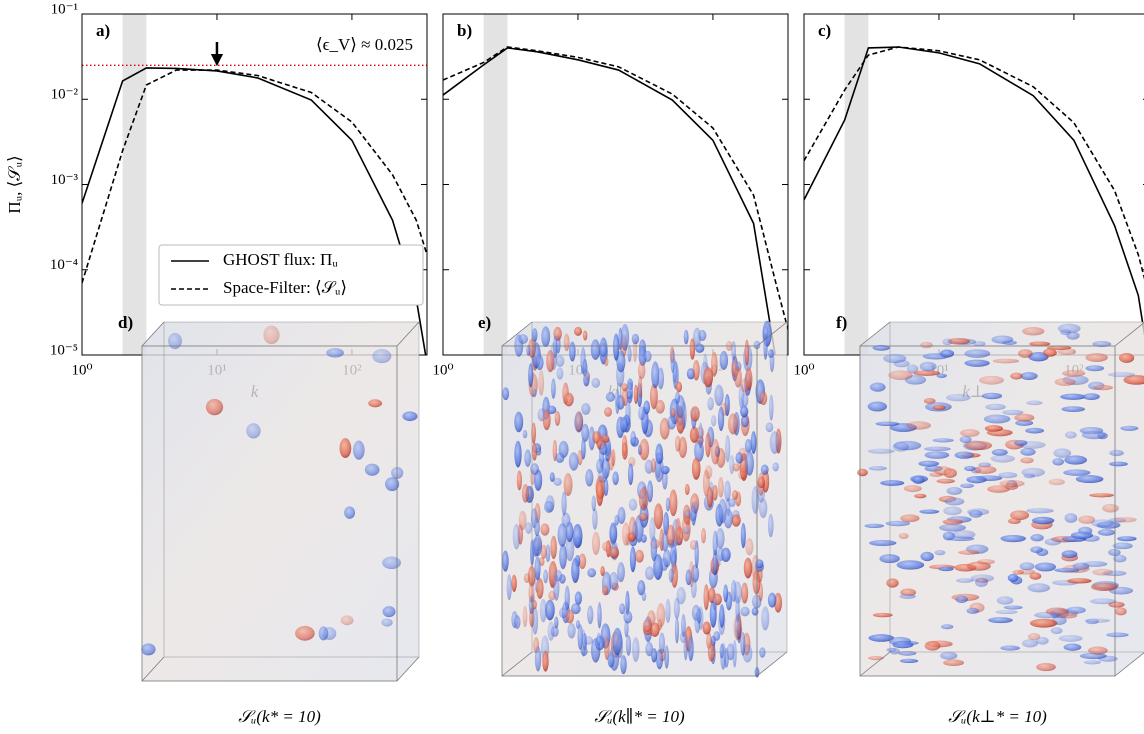  Describe the element at coordinates (974, 184) in the screenshot. I see `plot-area` at that location.